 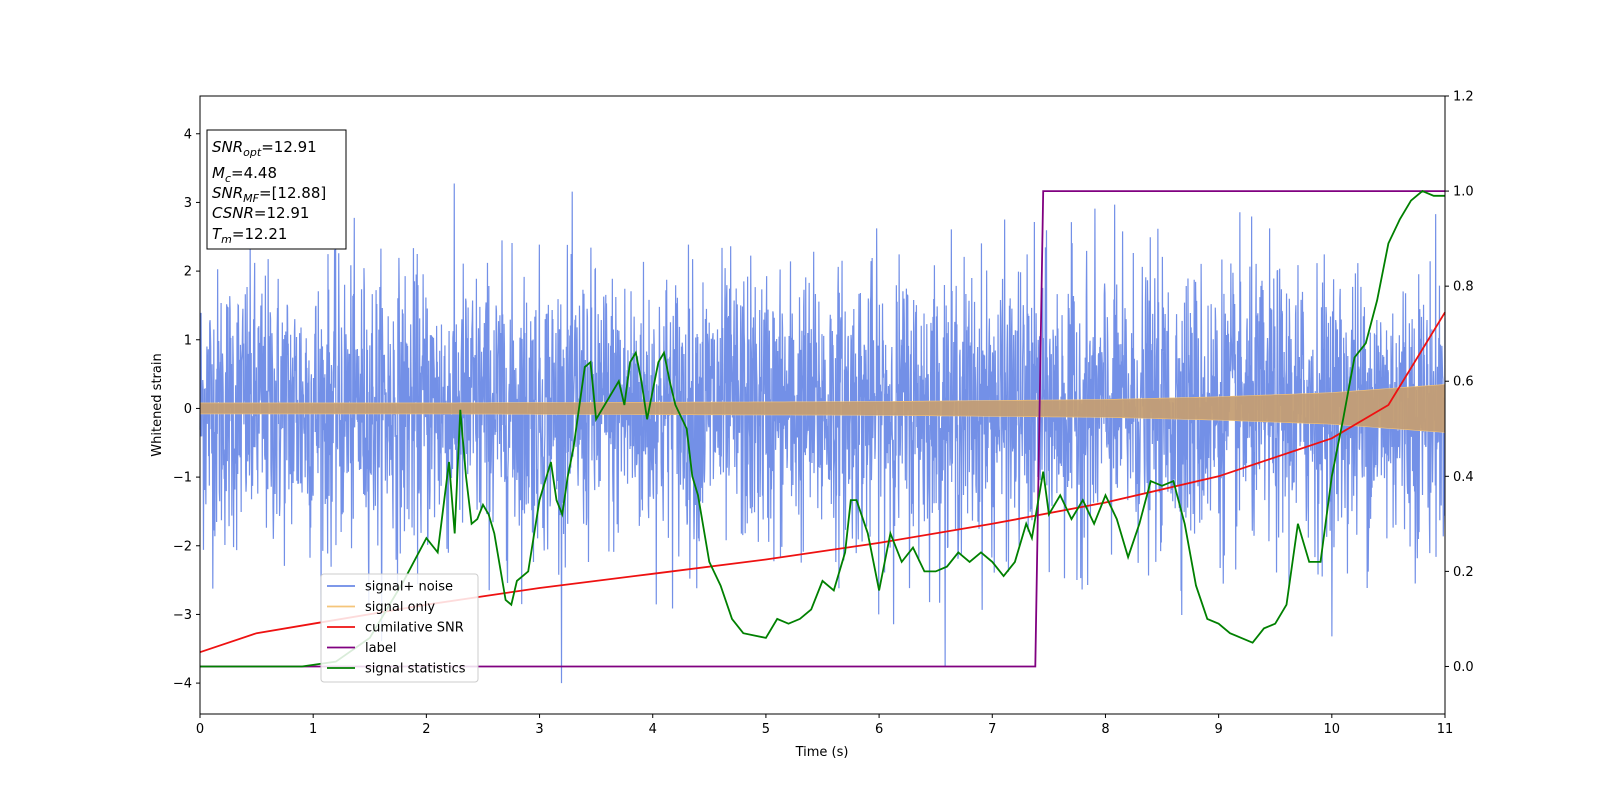 What do you see at coordinates (653, 729) in the screenshot?
I see `x-tick-label: 4` at bounding box center [653, 729].